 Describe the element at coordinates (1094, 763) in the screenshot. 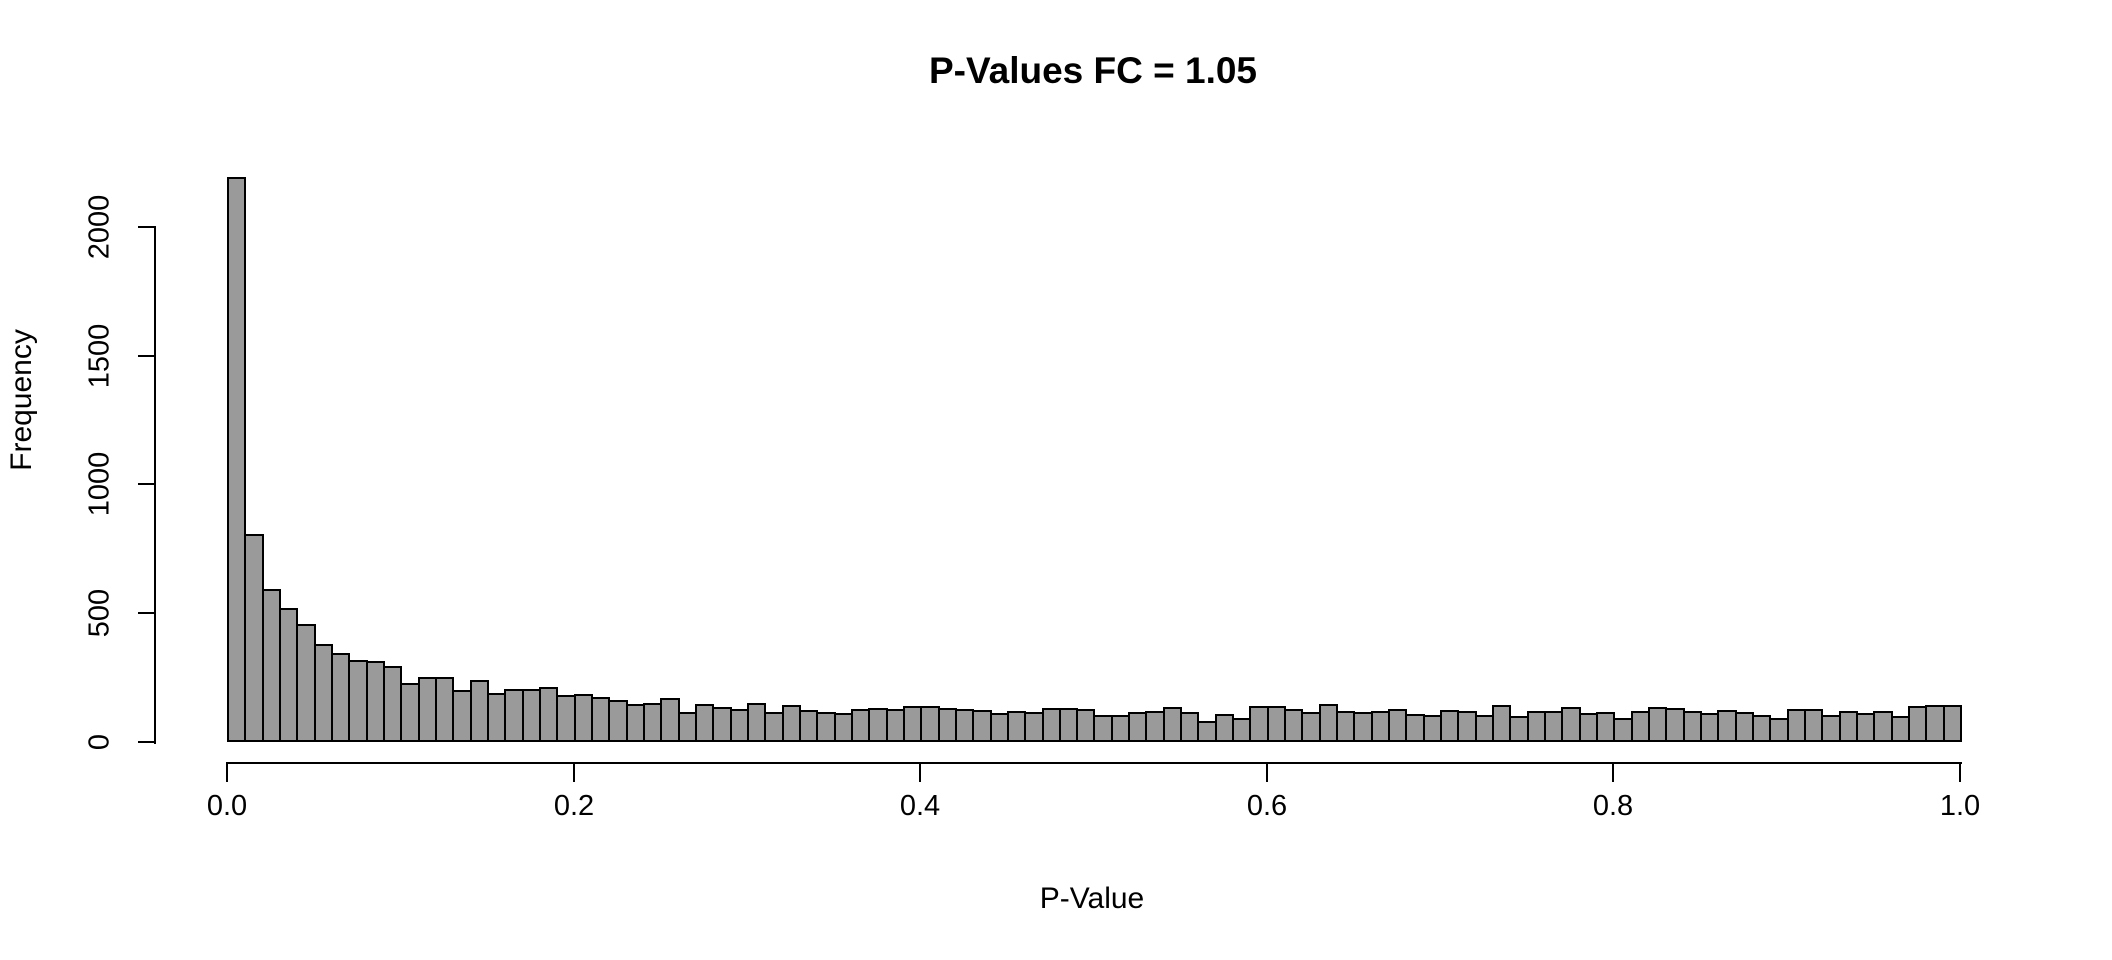

I see `x-axis-line` at that location.